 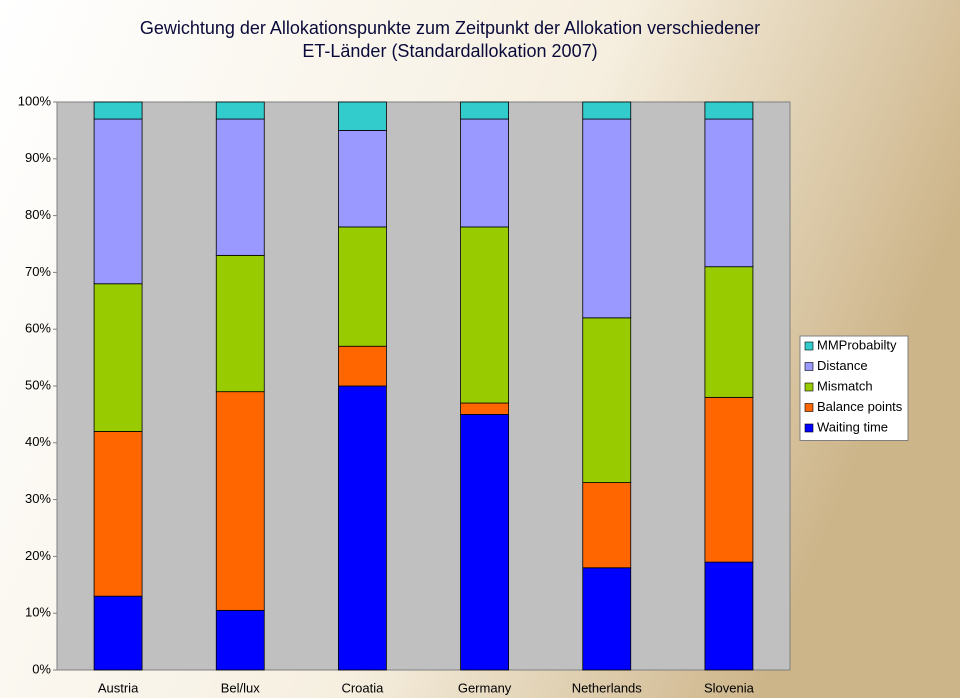 I want to click on y-tick-label: 20%, so click(x=38, y=555).